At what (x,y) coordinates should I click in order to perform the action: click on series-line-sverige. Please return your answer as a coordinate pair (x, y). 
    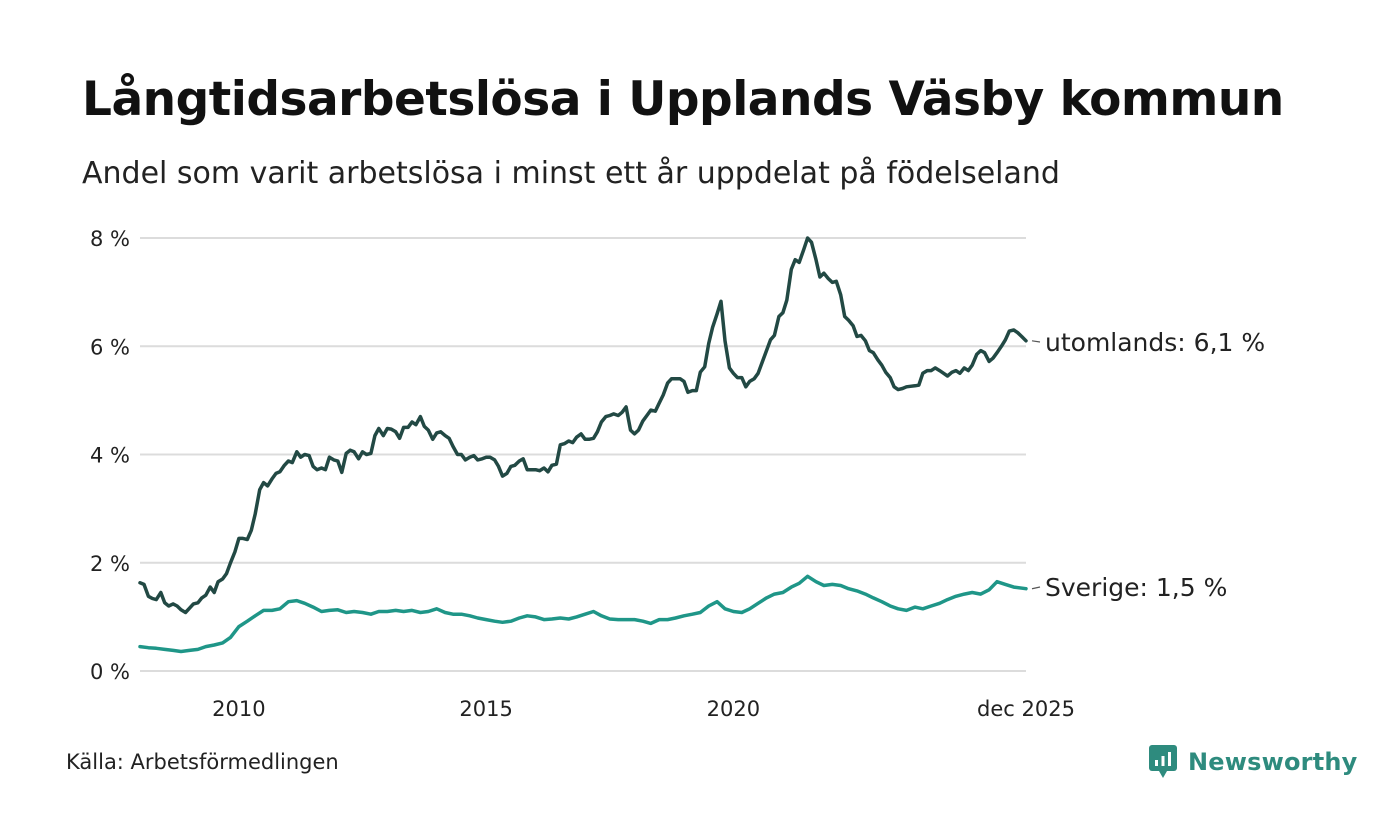
    Looking at the image, I should click on (583, 614).